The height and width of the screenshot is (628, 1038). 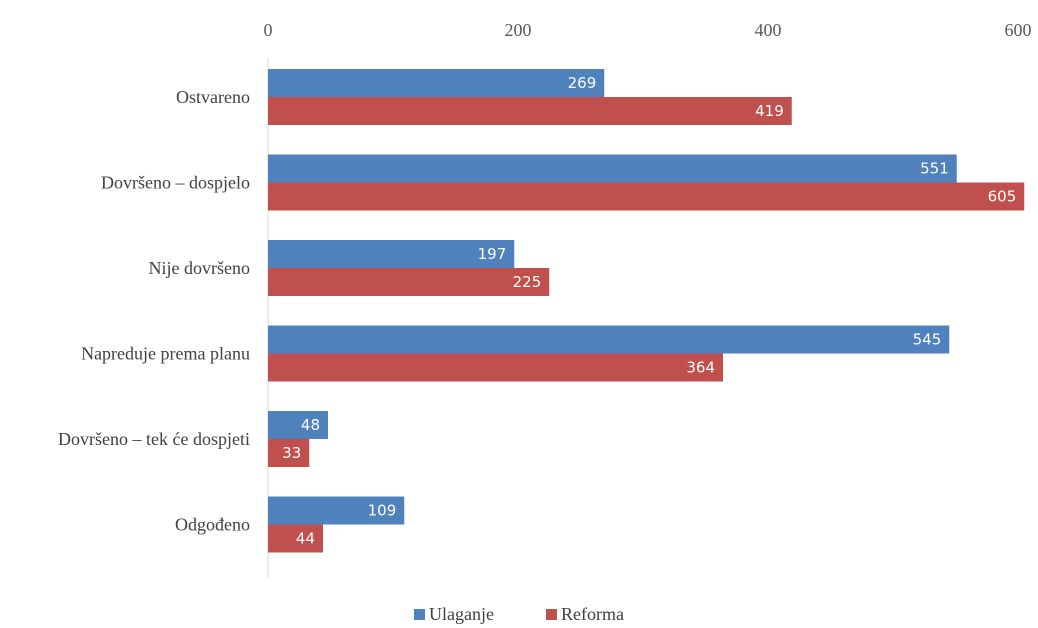 What do you see at coordinates (927, 340) in the screenshot?
I see `data-label: 545` at bounding box center [927, 340].